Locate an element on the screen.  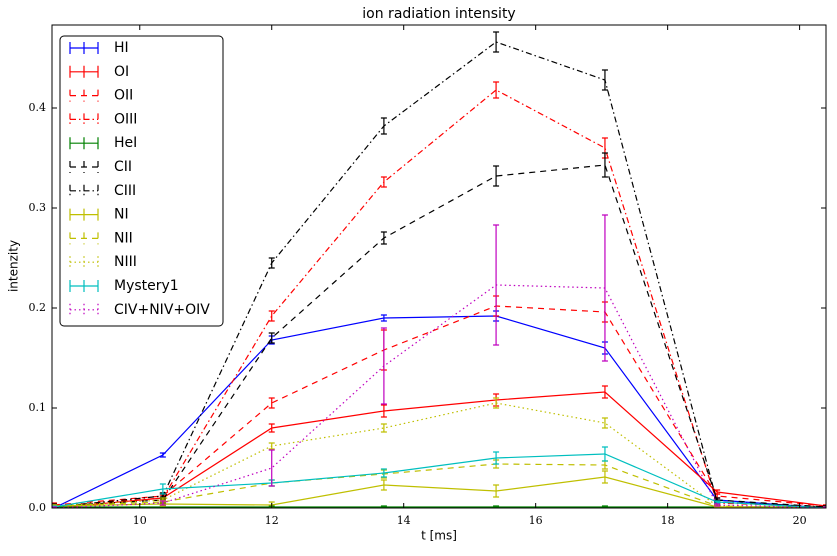
legend-label: CIV+NIV+OIV is located at coordinates (162, 310).